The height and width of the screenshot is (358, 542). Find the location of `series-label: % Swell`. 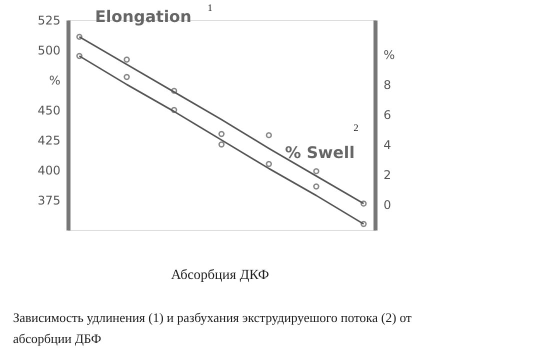

series-label: % Swell is located at coordinates (320, 152).